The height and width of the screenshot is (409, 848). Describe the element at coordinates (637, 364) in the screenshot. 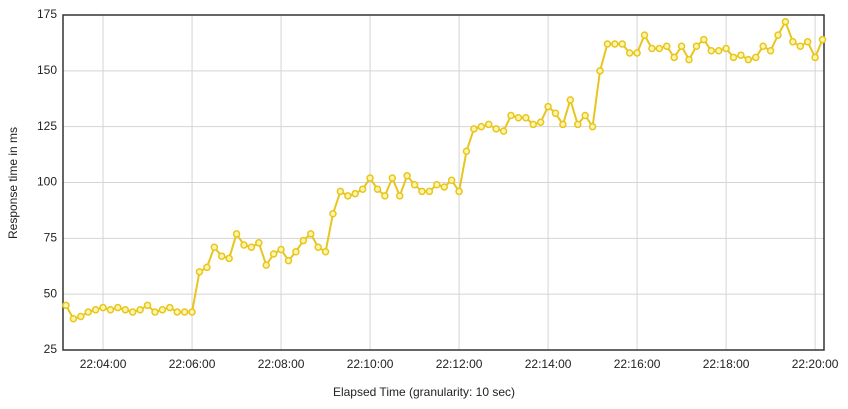

I see `x-tick-label: 22:16:00` at that location.